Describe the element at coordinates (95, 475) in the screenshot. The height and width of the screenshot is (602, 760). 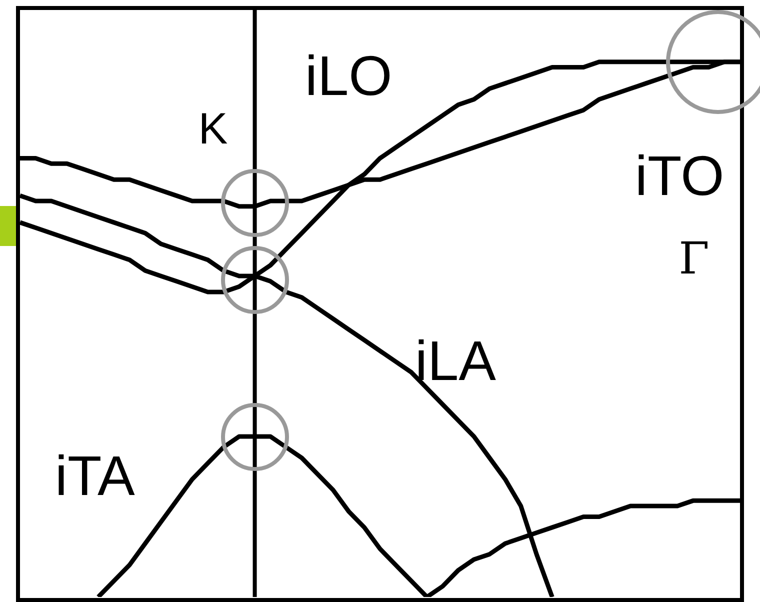
I see `series-label: iTA` at that location.